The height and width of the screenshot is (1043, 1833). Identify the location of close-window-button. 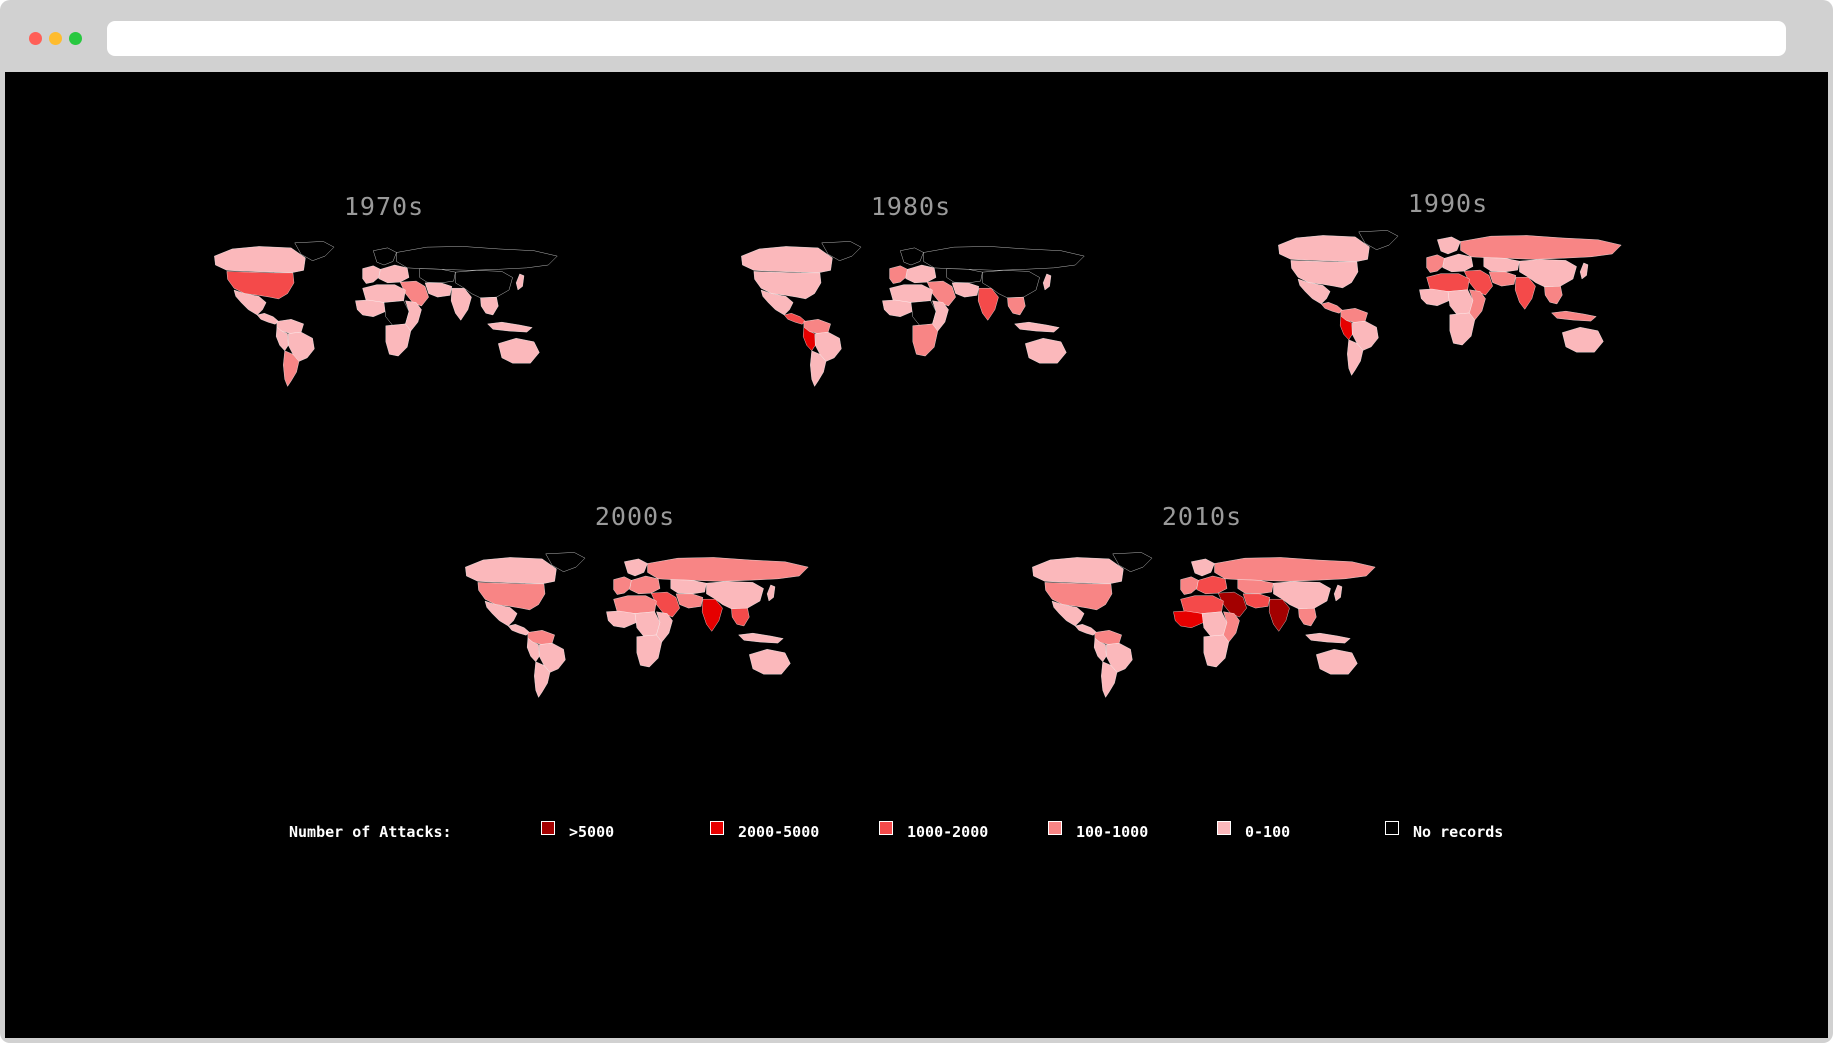
(35, 38).